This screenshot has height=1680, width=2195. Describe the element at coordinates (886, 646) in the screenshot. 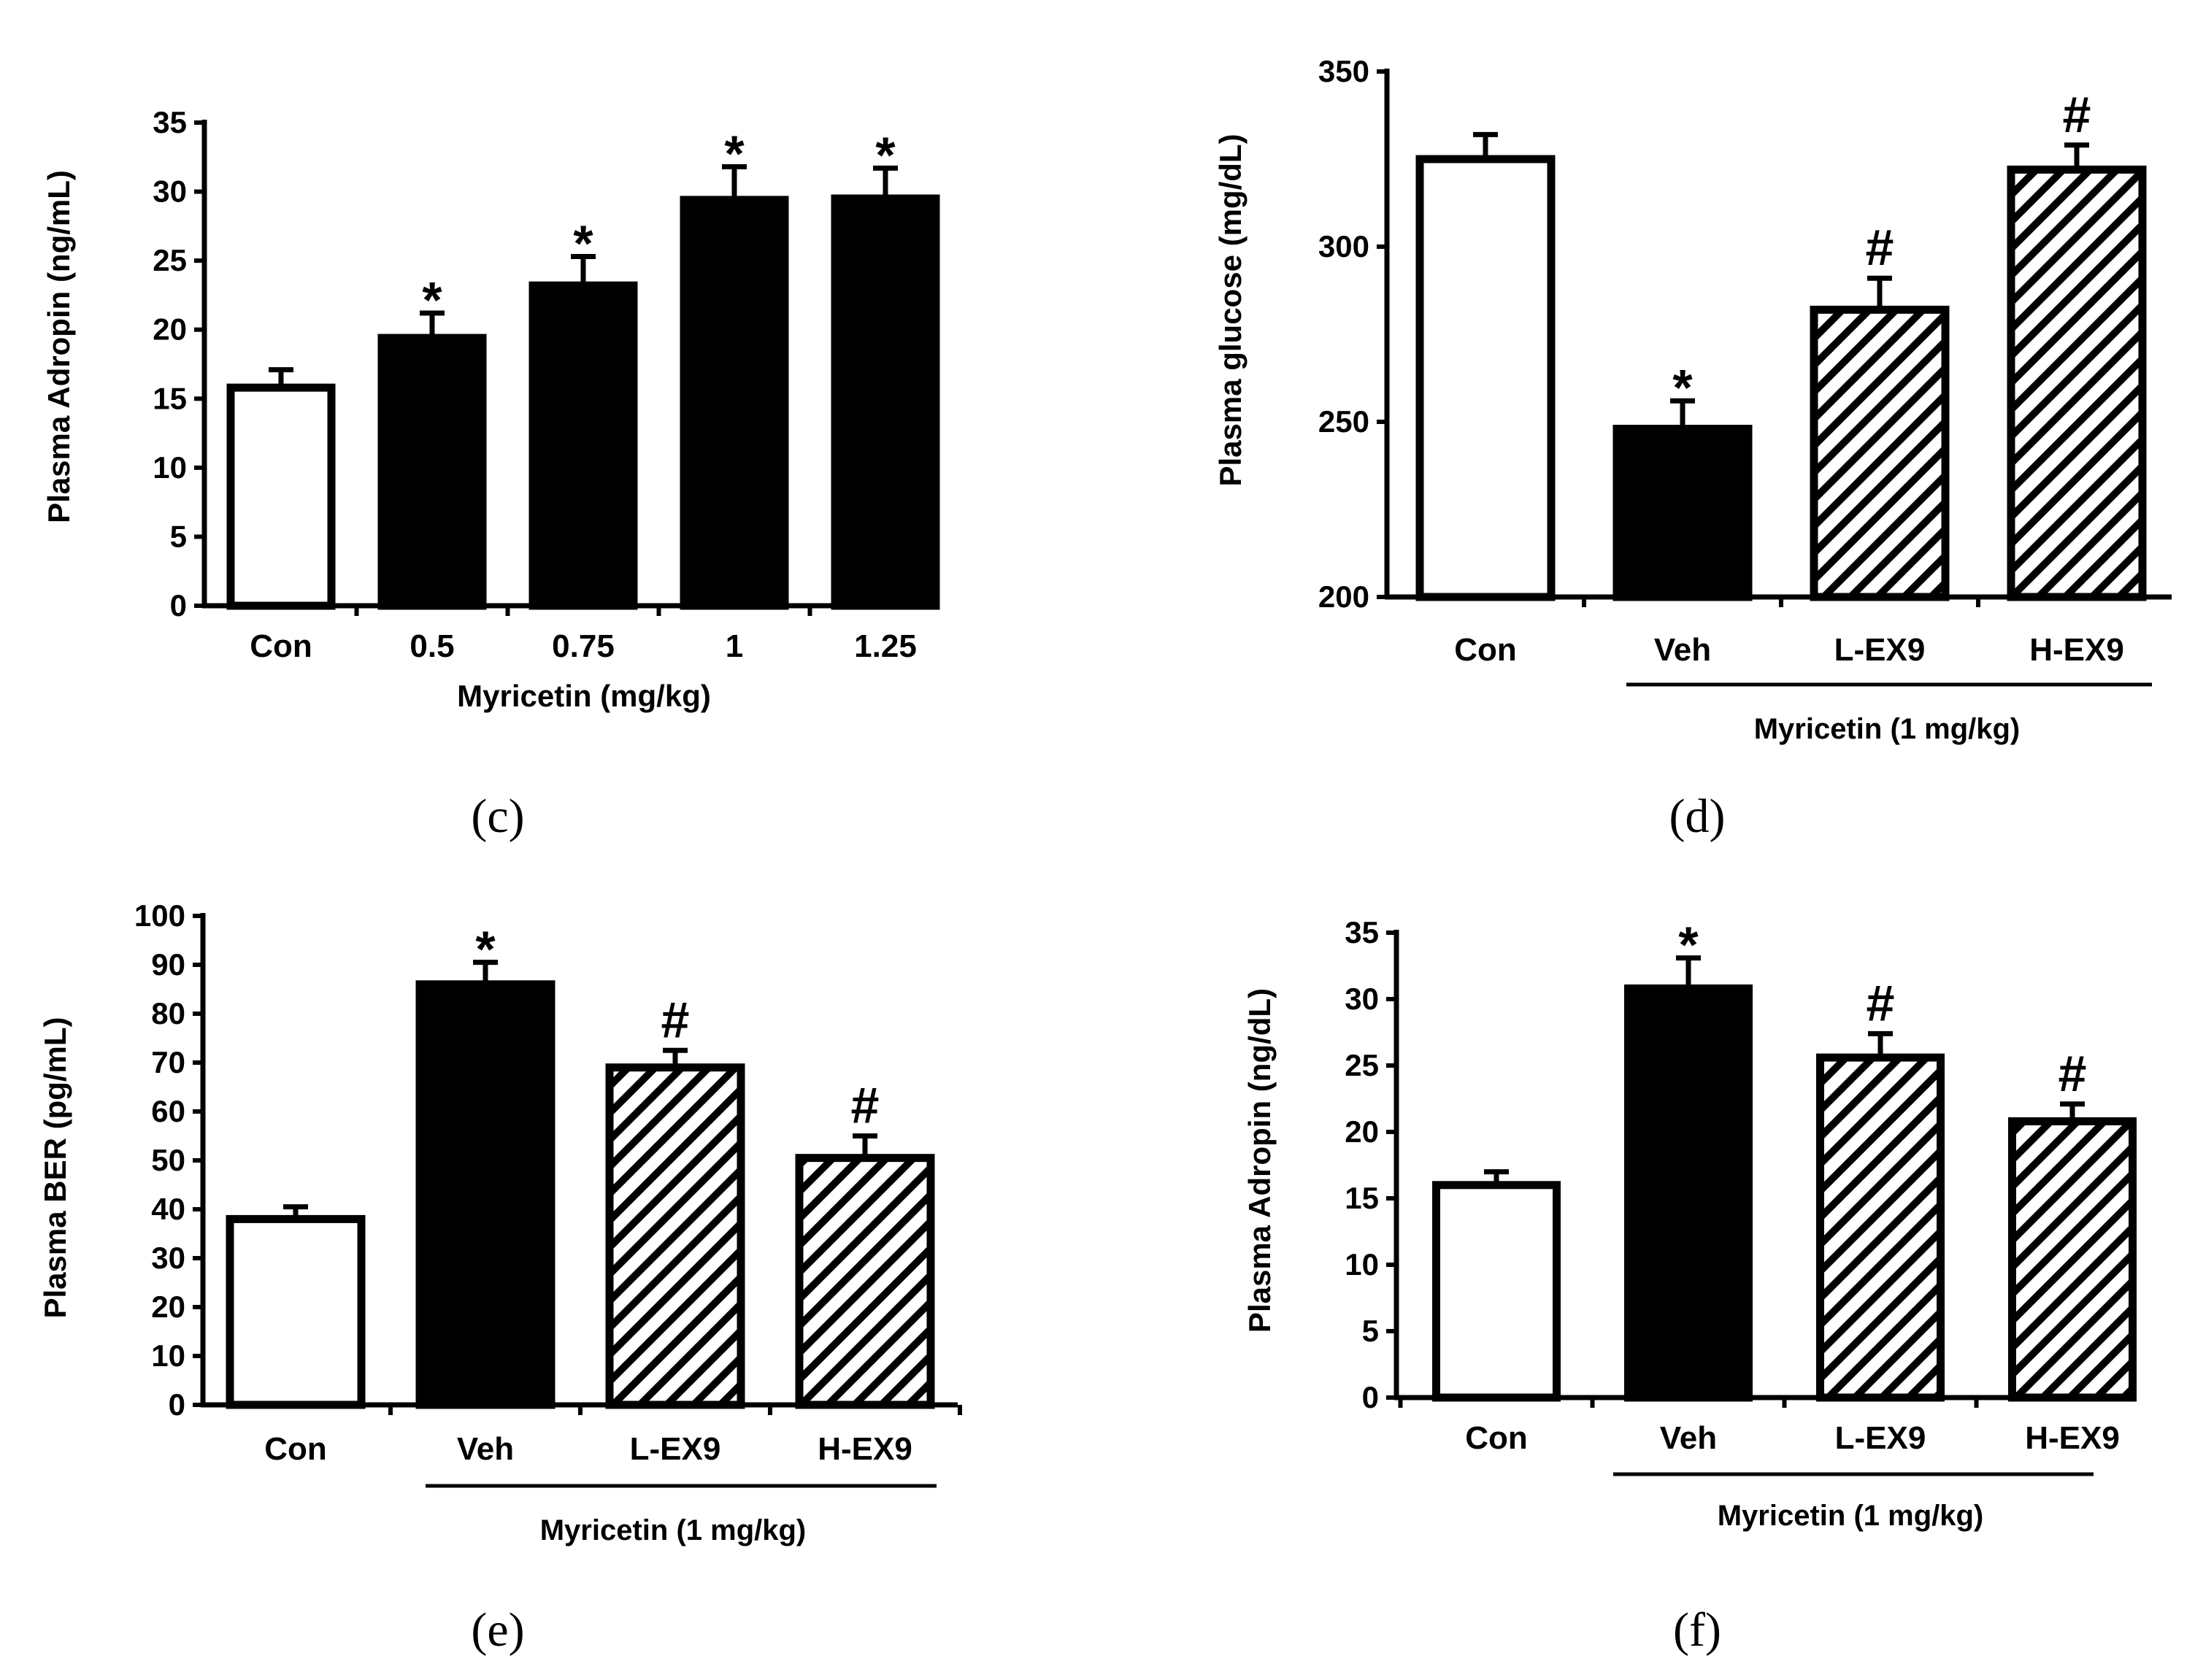

I see `panel-c-category-label: 1.25` at that location.